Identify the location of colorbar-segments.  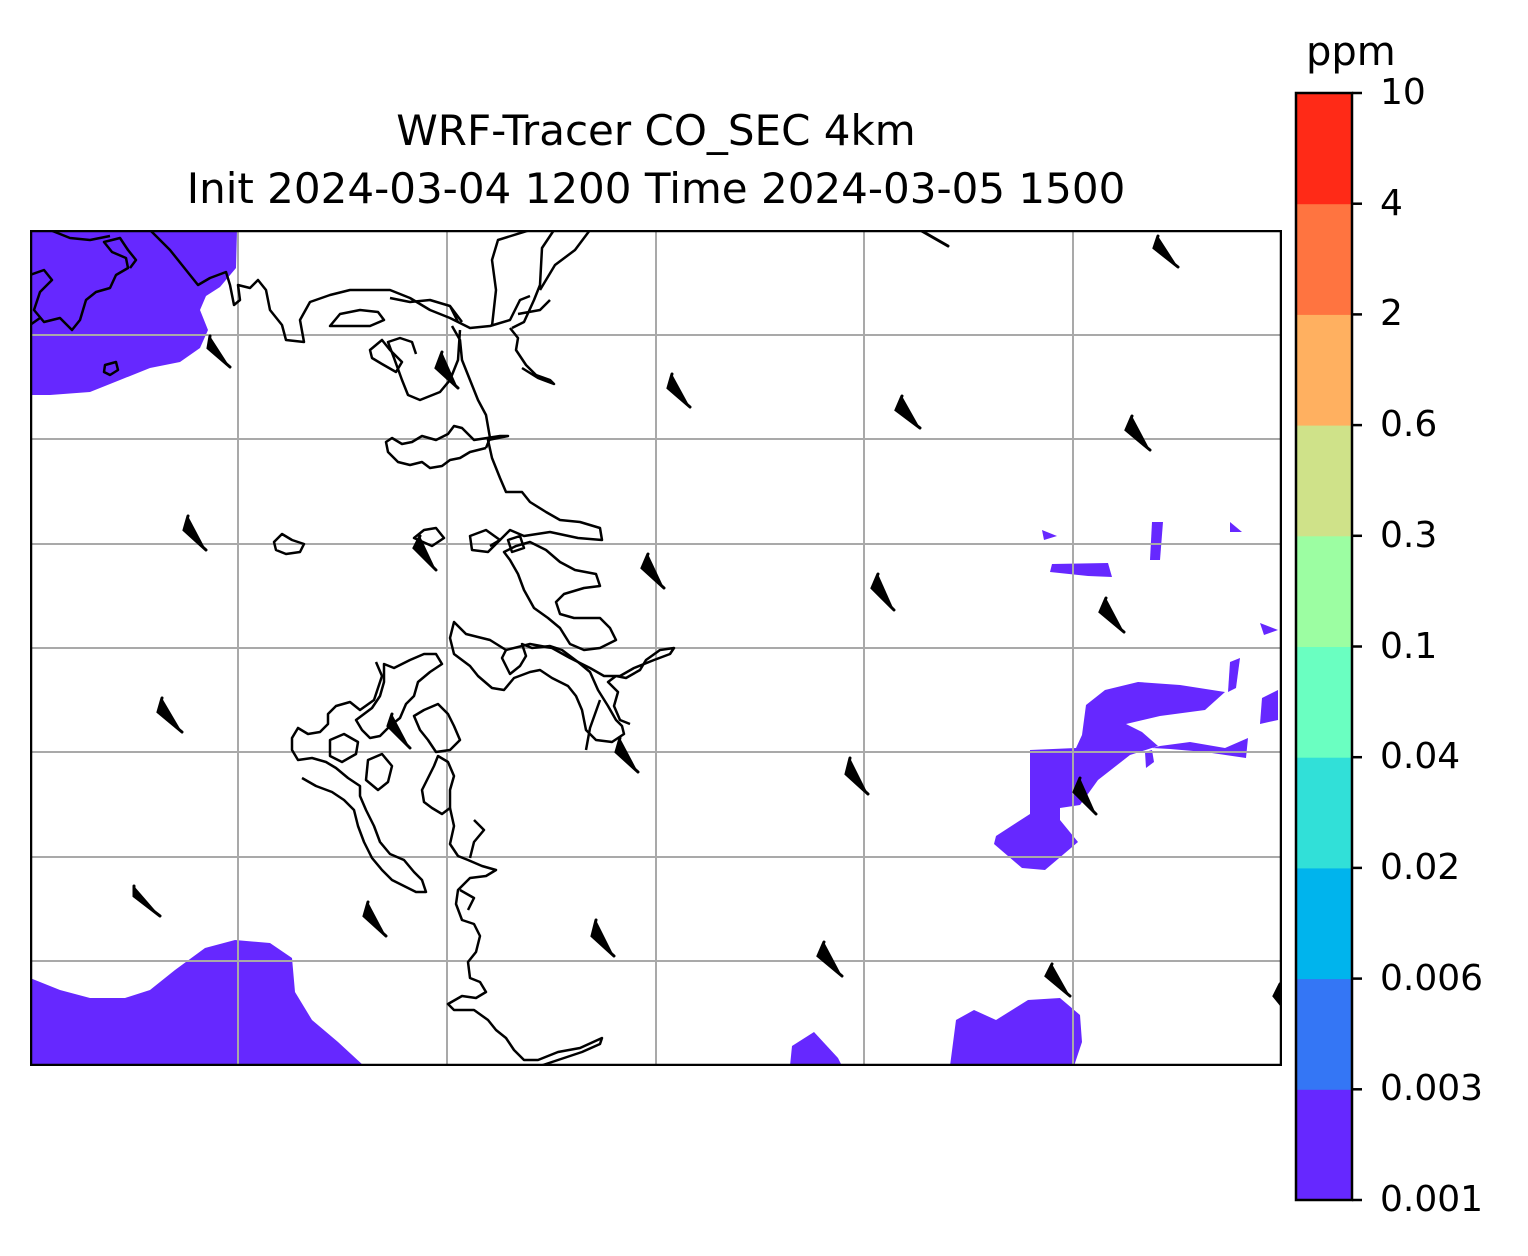
(1324, 647).